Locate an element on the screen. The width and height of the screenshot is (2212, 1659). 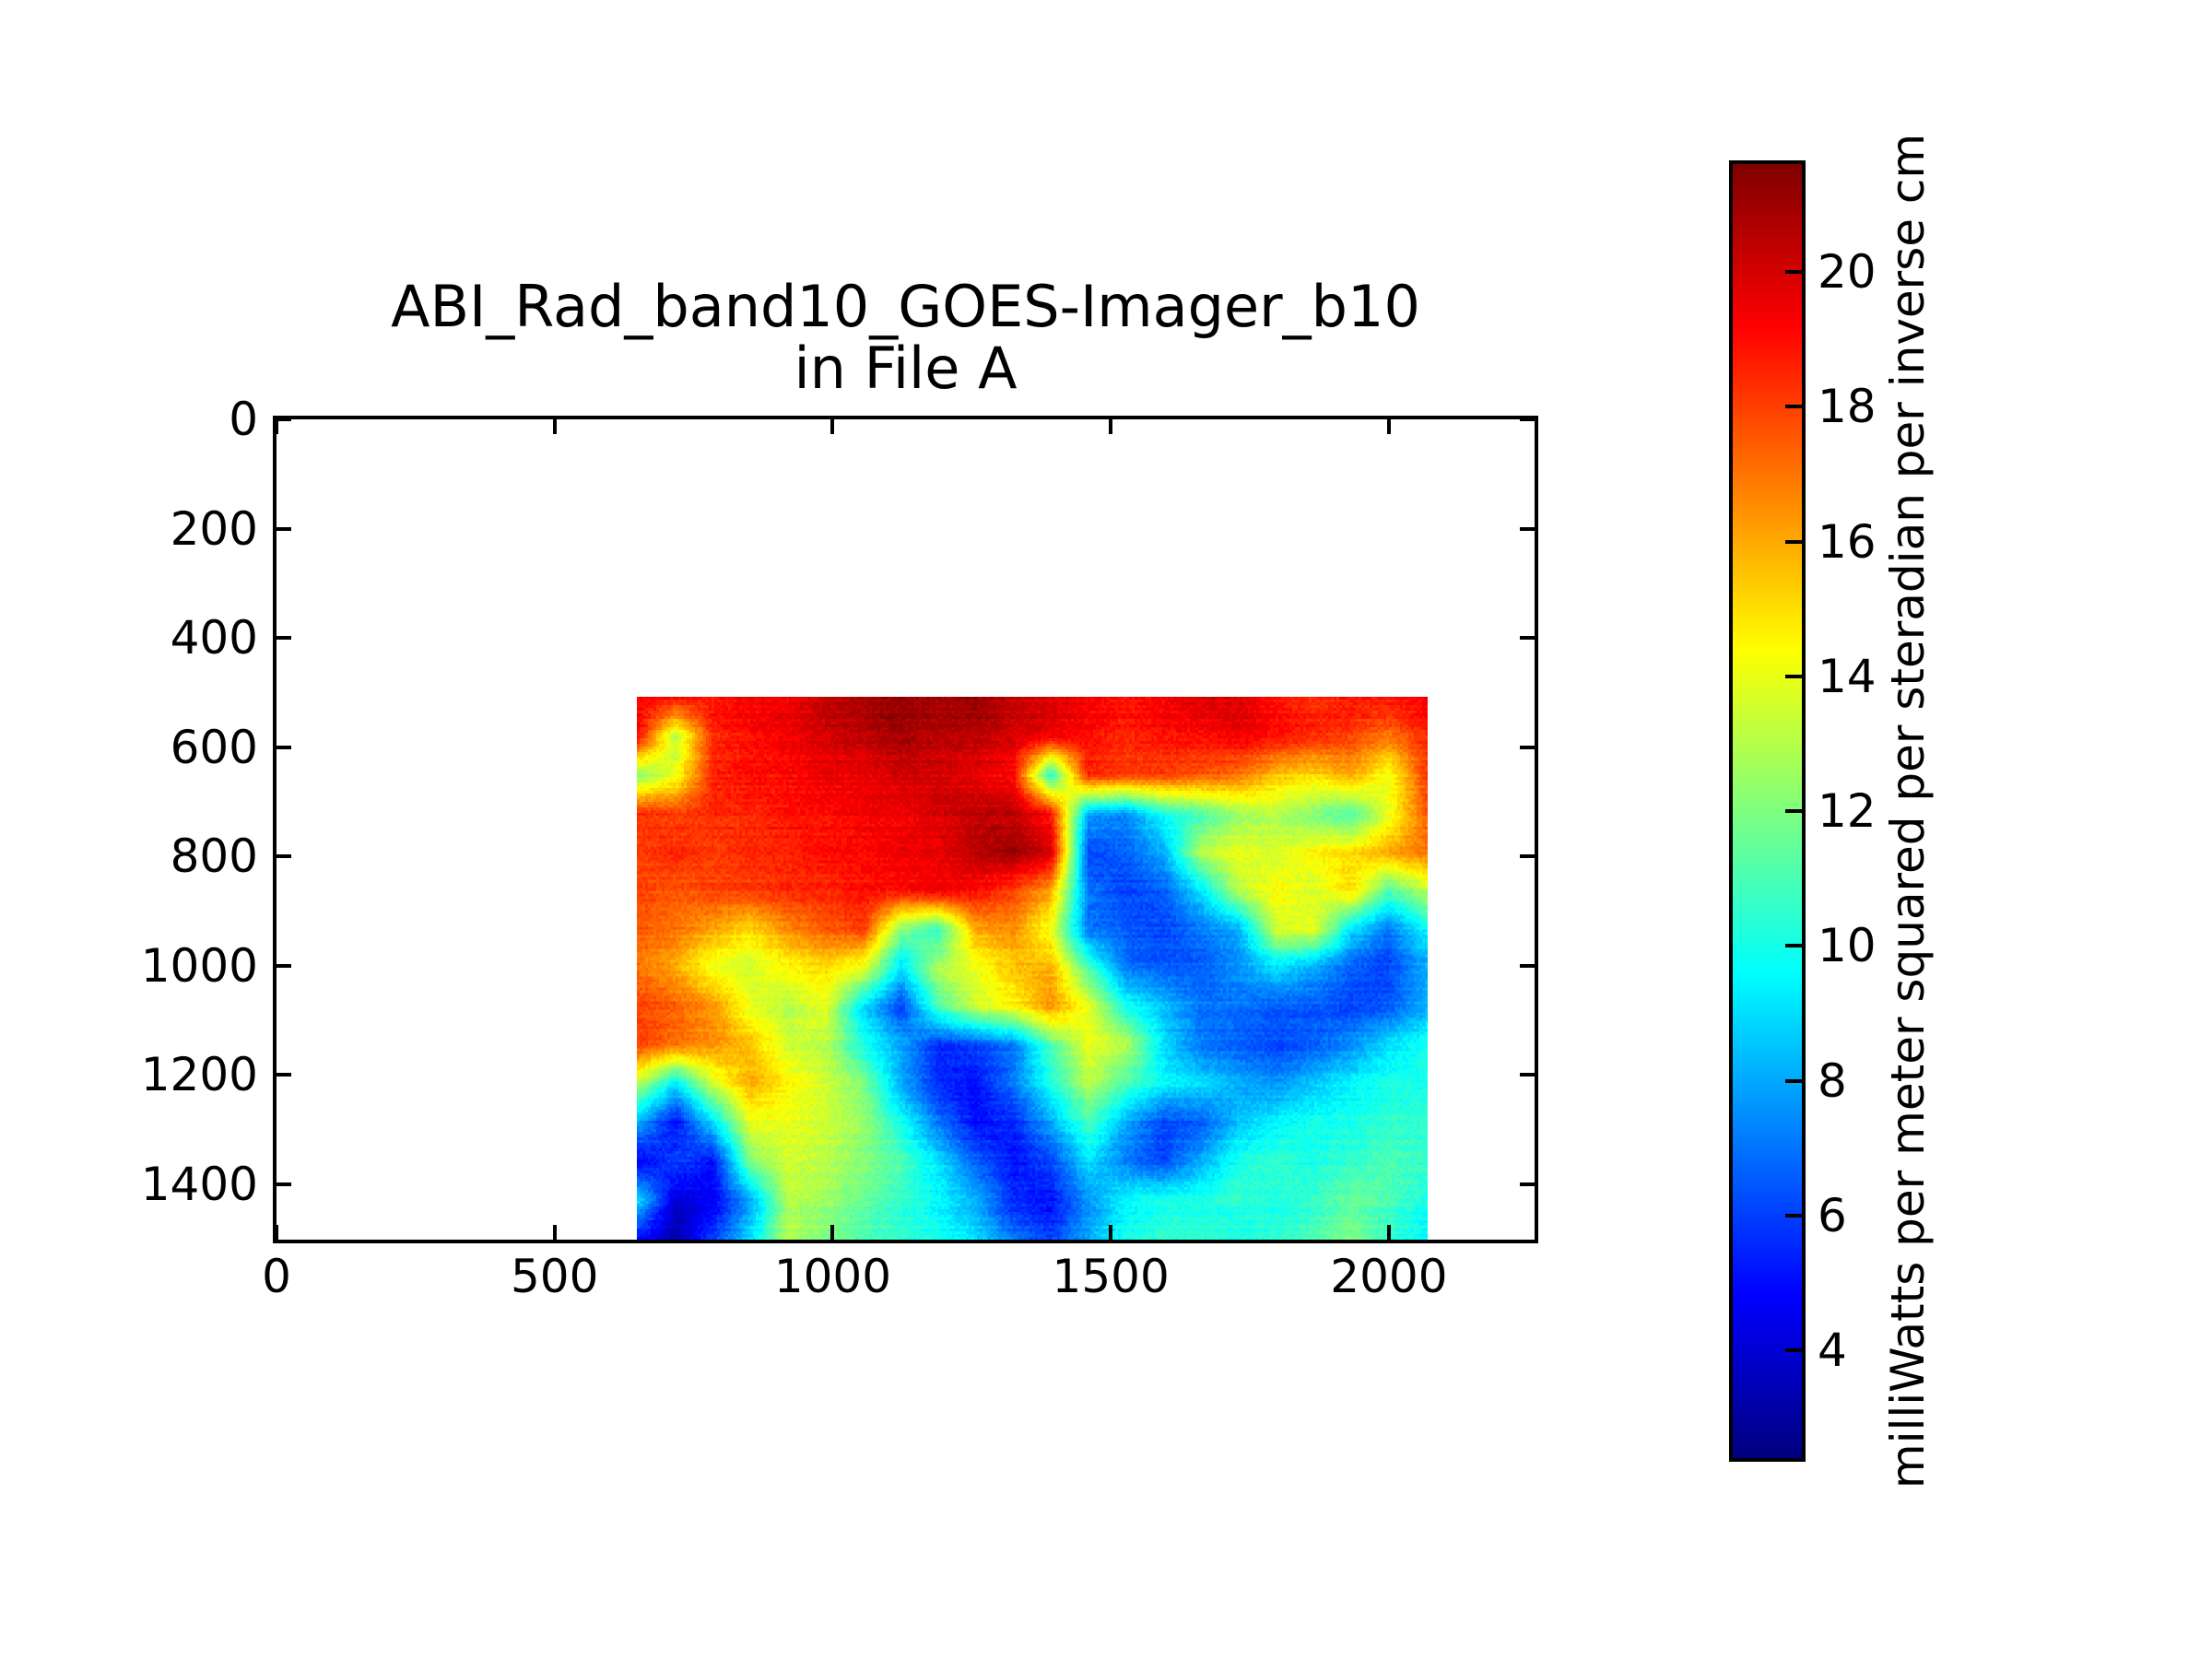
colorbar-tick-label: 16 is located at coordinates (1847, 541).